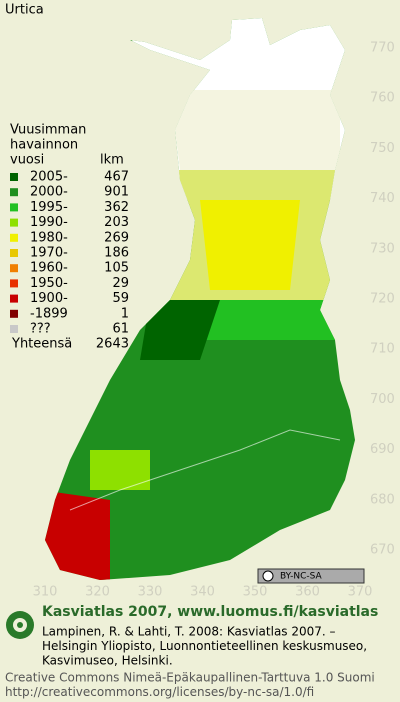 This screenshot has height=702, width=400. I want to click on y-grid-label: 760, so click(382, 98).